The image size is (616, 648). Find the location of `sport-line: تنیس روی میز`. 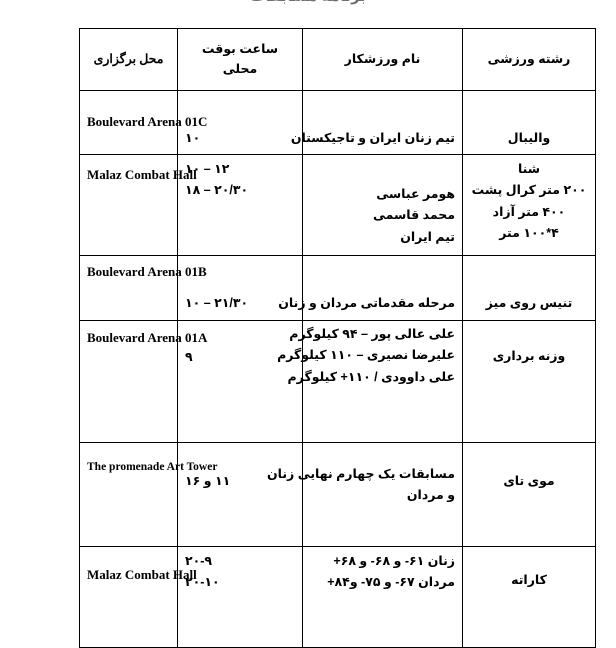

sport-line: تنیس روی میز is located at coordinates (529, 302).